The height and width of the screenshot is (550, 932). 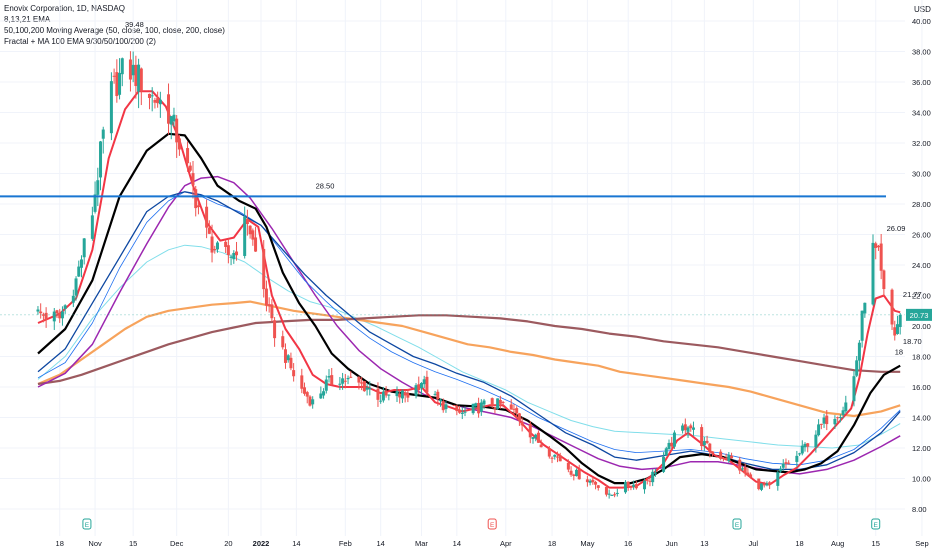 I want to click on current-price-label: 20.73, so click(x=919, y=315).